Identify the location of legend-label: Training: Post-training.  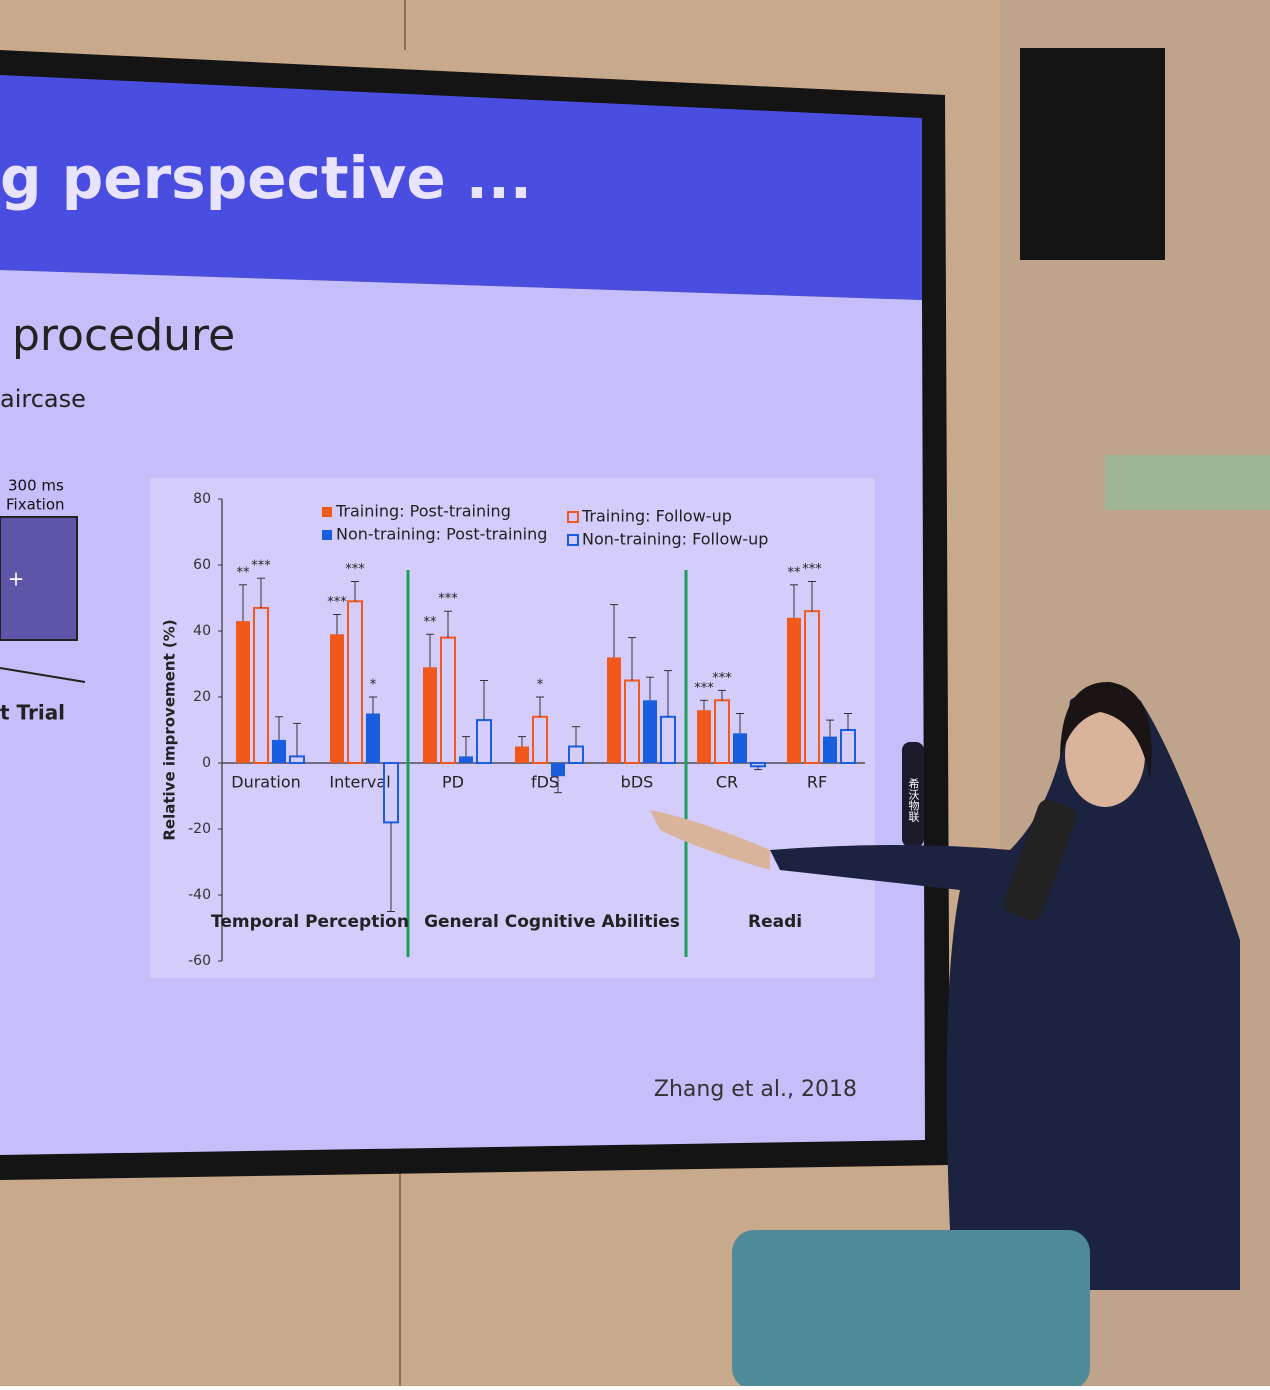
(423, 511).